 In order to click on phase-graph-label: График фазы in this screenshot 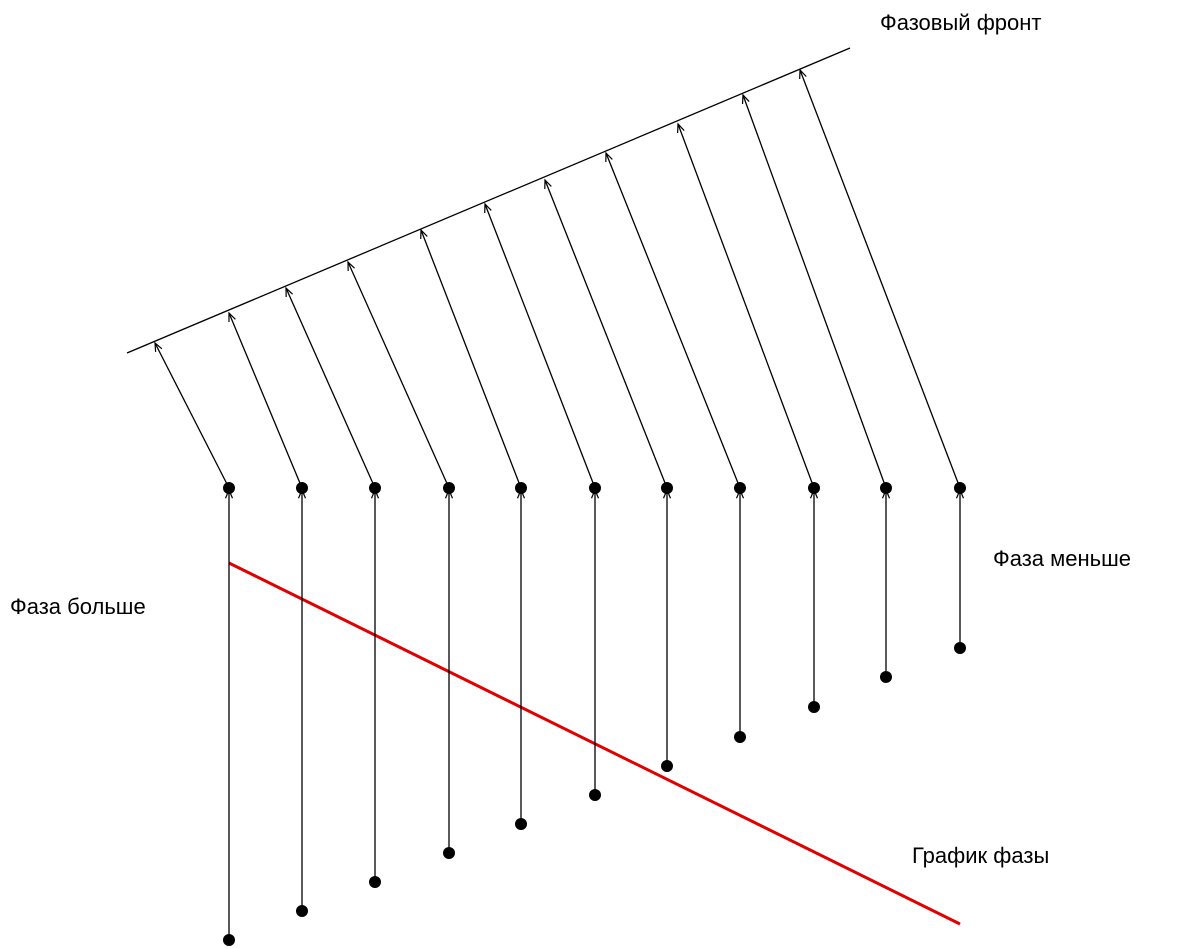, I will do `click(980, 855)`.